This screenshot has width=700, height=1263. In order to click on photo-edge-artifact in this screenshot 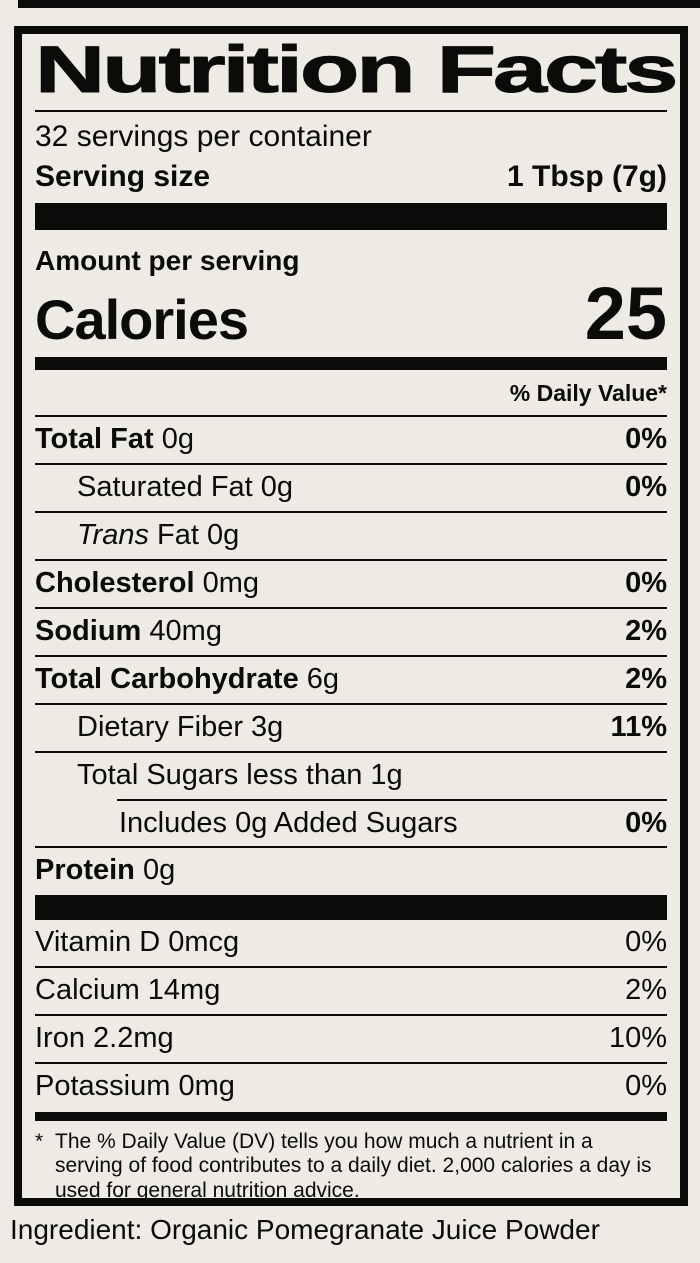, I will do `click(359, 4)`.